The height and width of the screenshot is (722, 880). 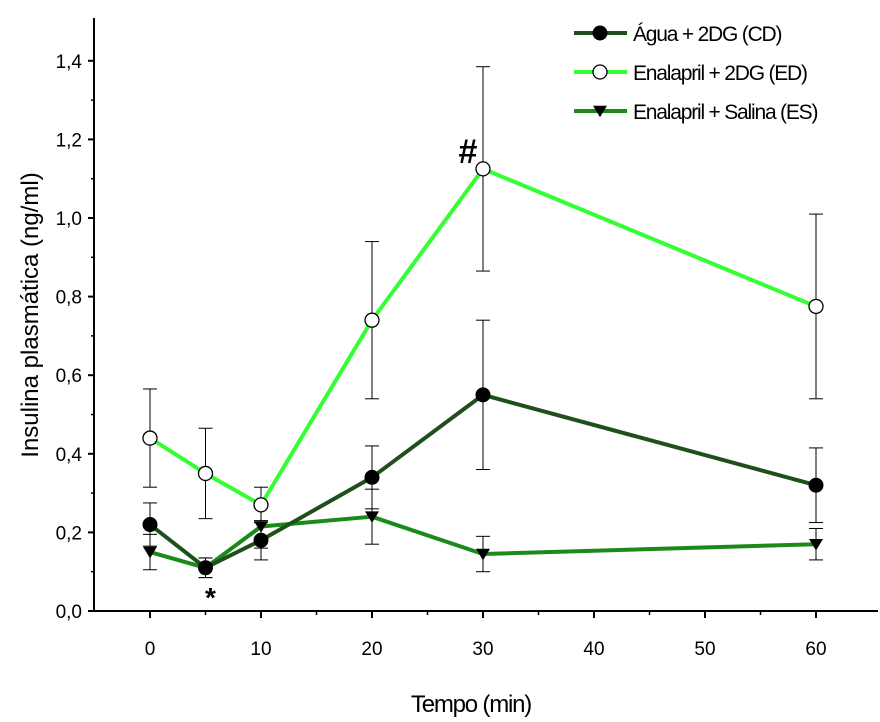 What do you see at coordinates (815, 649) in the screenshot?
I see `x-tick-label: 60` at bounding box center [815, 649].